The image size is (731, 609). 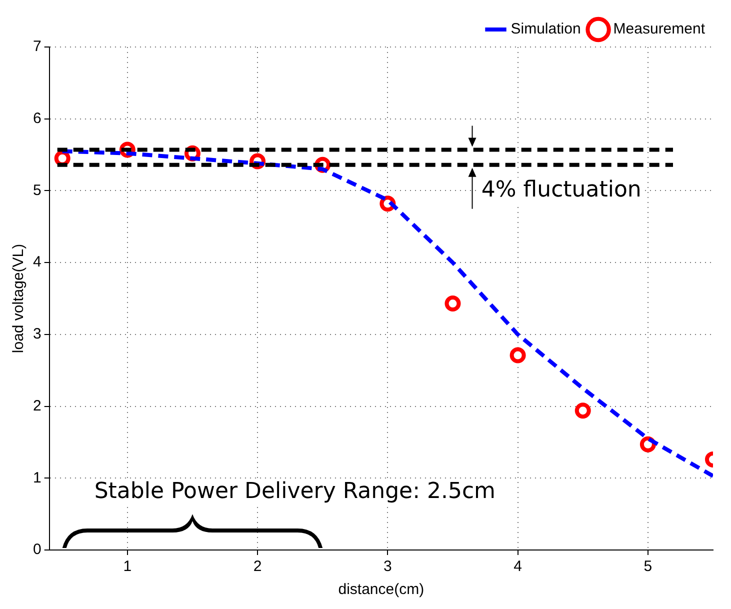 I want to click on x-tick-label: 1, so click(x=127, y=567).